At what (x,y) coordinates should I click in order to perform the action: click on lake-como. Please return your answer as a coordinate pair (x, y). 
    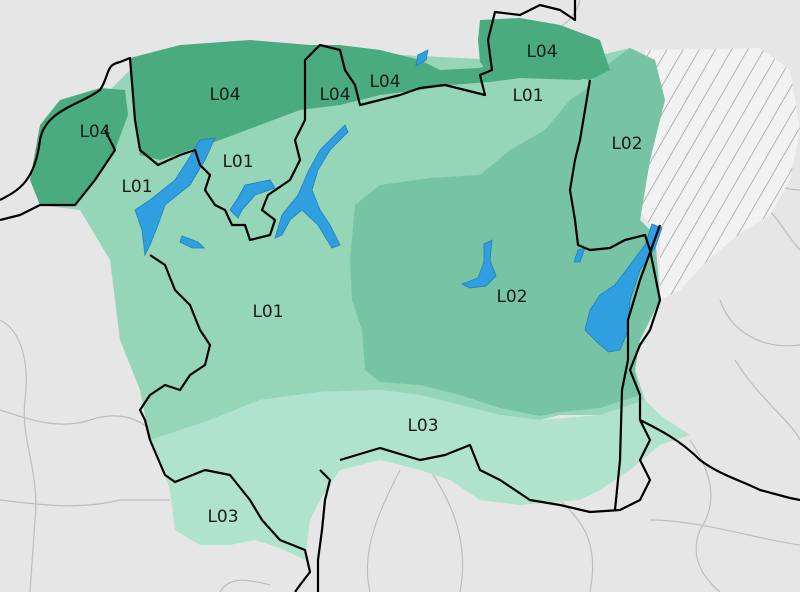
    Looking at the image, I should click on (311, 186).